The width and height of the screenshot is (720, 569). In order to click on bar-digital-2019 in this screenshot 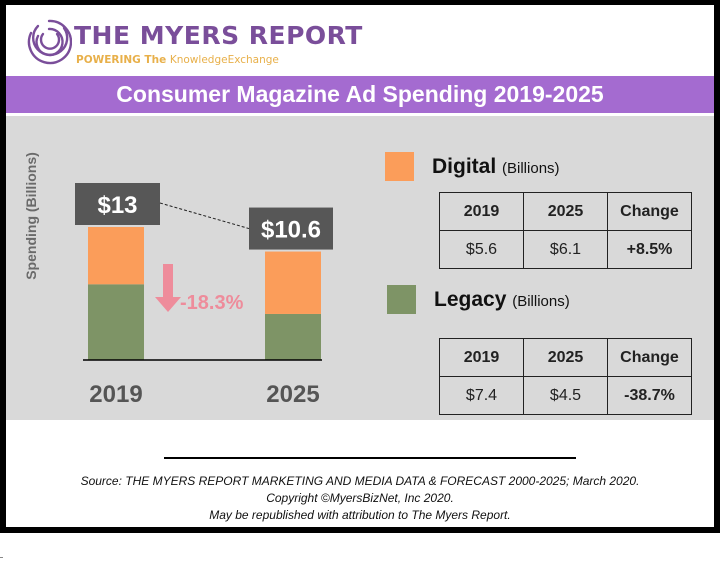, I will do `click(116, 256)`.